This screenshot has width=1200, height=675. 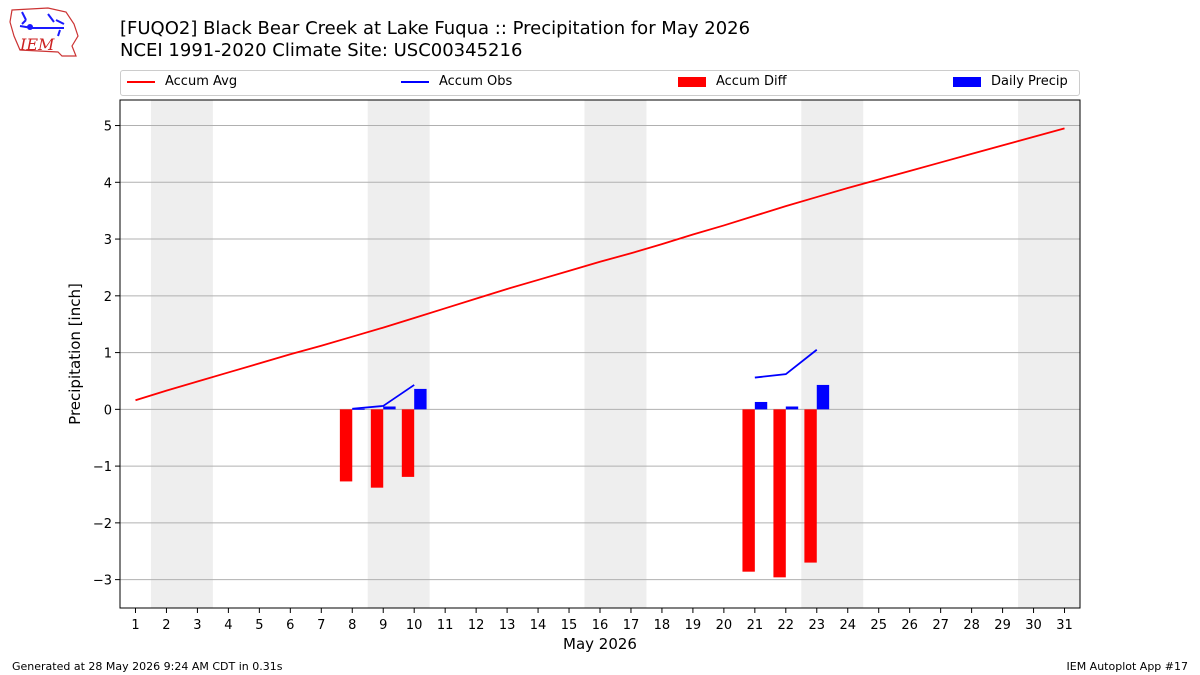 What do you see at coordinates (75, 354) in the screenshot?
I see `y-axis-label: Precipitation [inch]` at bounding box center [75, 354].